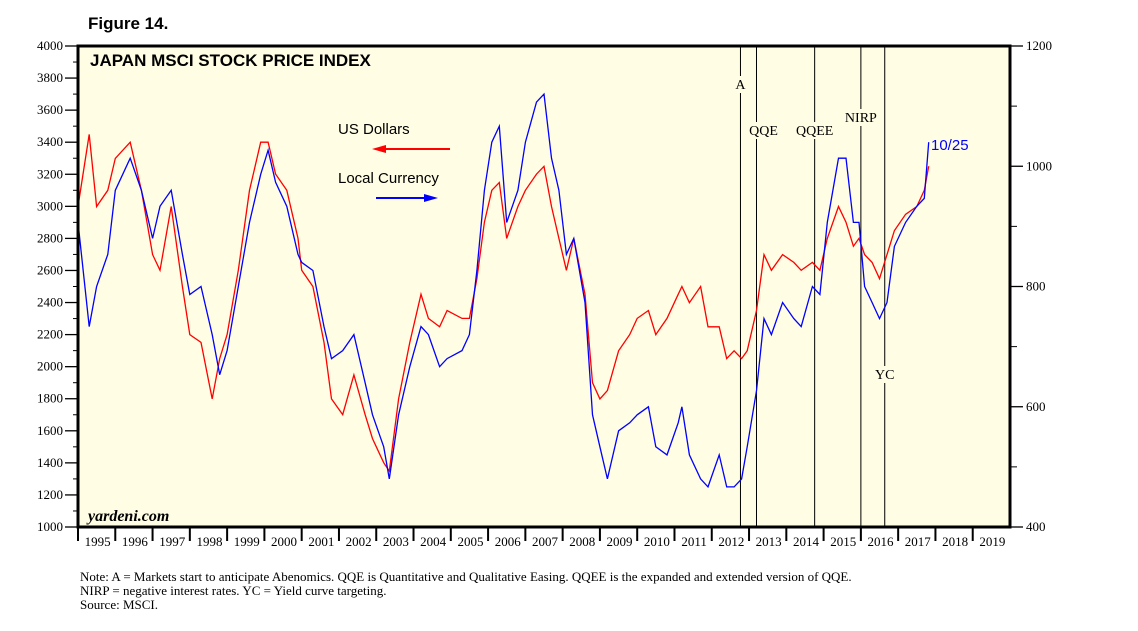  What do you see at coordinates (50, 302) in the screenshot?
I see `y-left-tick-label: 2400` at bounding box center [50, 302].